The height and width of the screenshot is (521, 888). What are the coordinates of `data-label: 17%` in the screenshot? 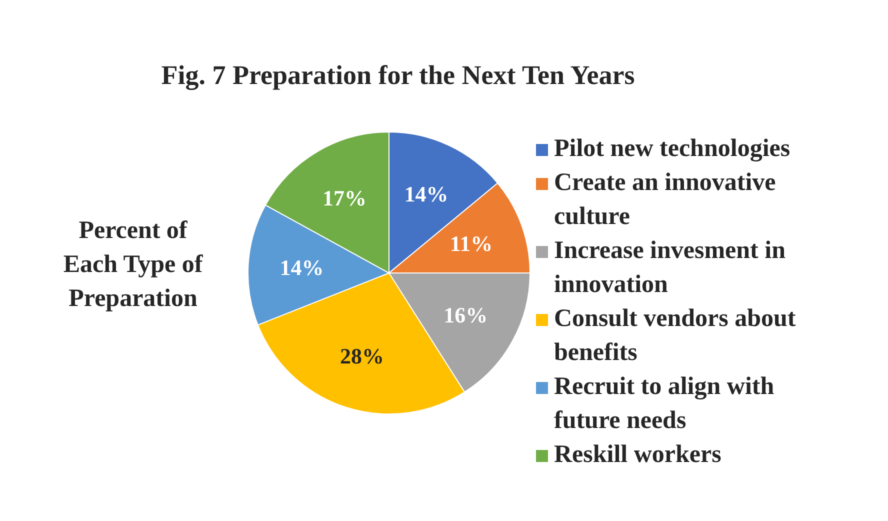 It's located at (344, 197).